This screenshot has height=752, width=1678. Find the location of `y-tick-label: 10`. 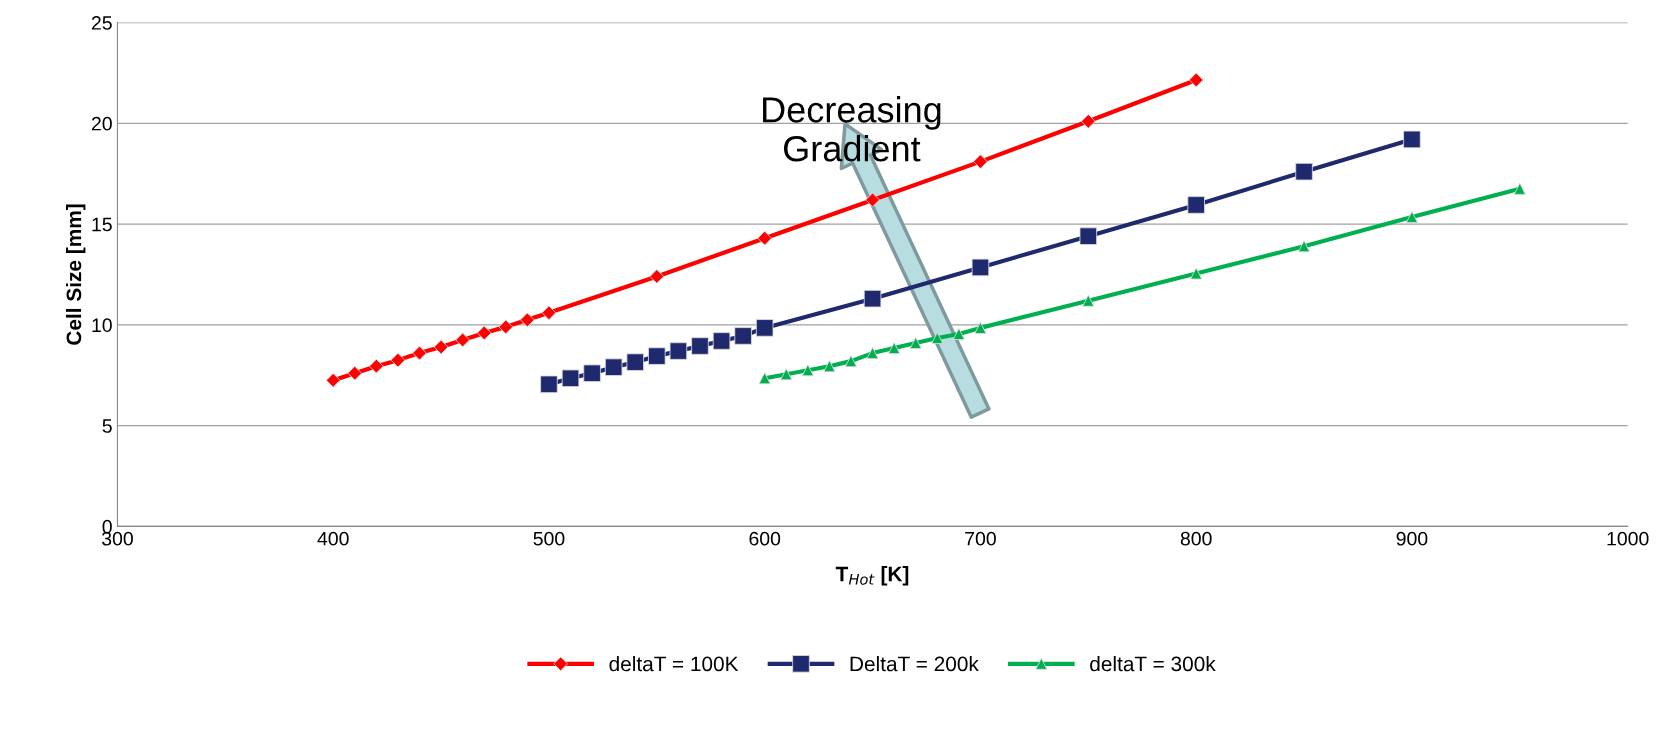

y-tick-label: 10 is located at coordinates (102, 325).